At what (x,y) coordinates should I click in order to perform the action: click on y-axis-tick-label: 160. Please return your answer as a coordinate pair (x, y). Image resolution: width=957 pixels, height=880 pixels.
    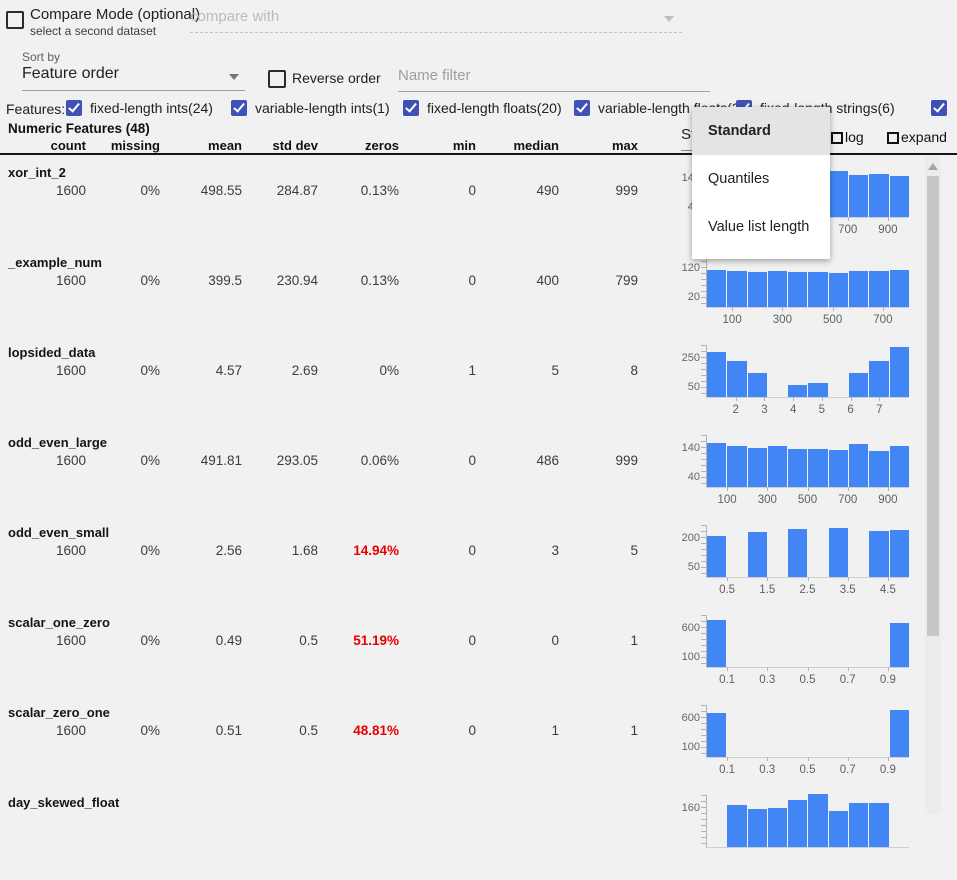
    Looking at the image, I should click on (690, 808).